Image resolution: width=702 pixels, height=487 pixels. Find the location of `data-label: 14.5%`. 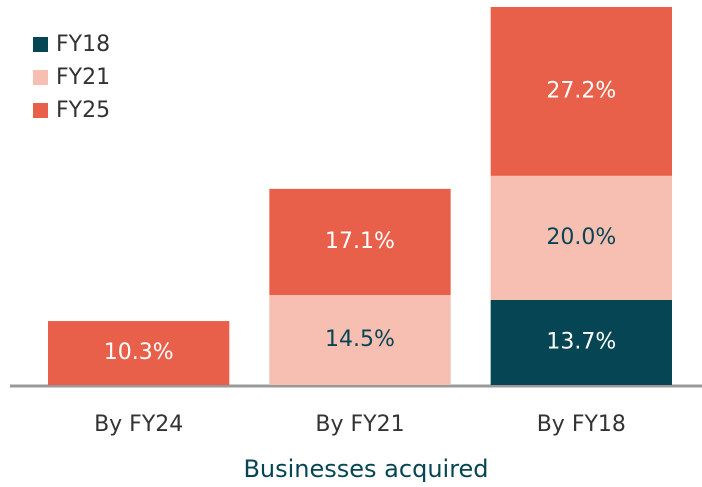

data-label: 14.5% is located at coordinates (360, 339).